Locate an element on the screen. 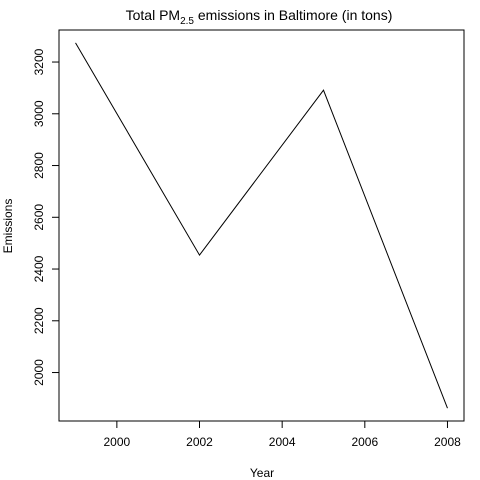 The height and width of the screenshot is (480, 480). chart-title-subscript: 2.5 is located at coordinates (187, 21).